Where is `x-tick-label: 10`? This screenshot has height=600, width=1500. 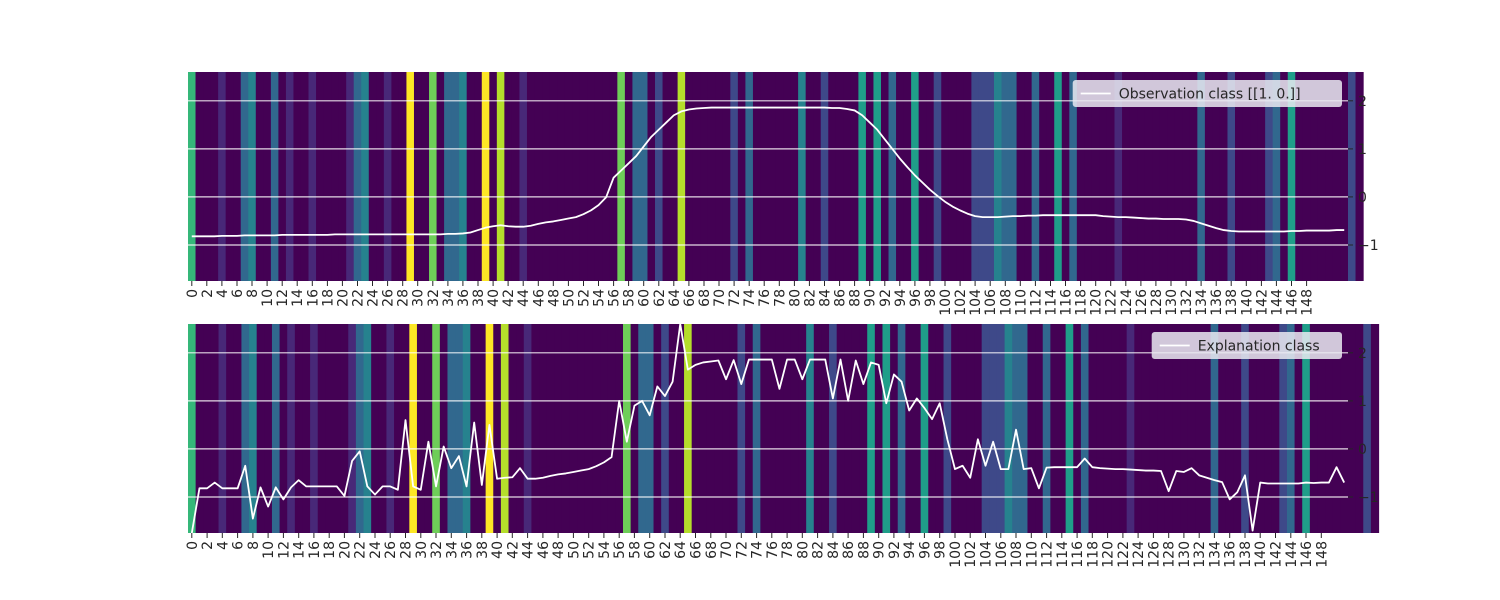 x-tick-label: 10 is located at coordinates (269, 550).